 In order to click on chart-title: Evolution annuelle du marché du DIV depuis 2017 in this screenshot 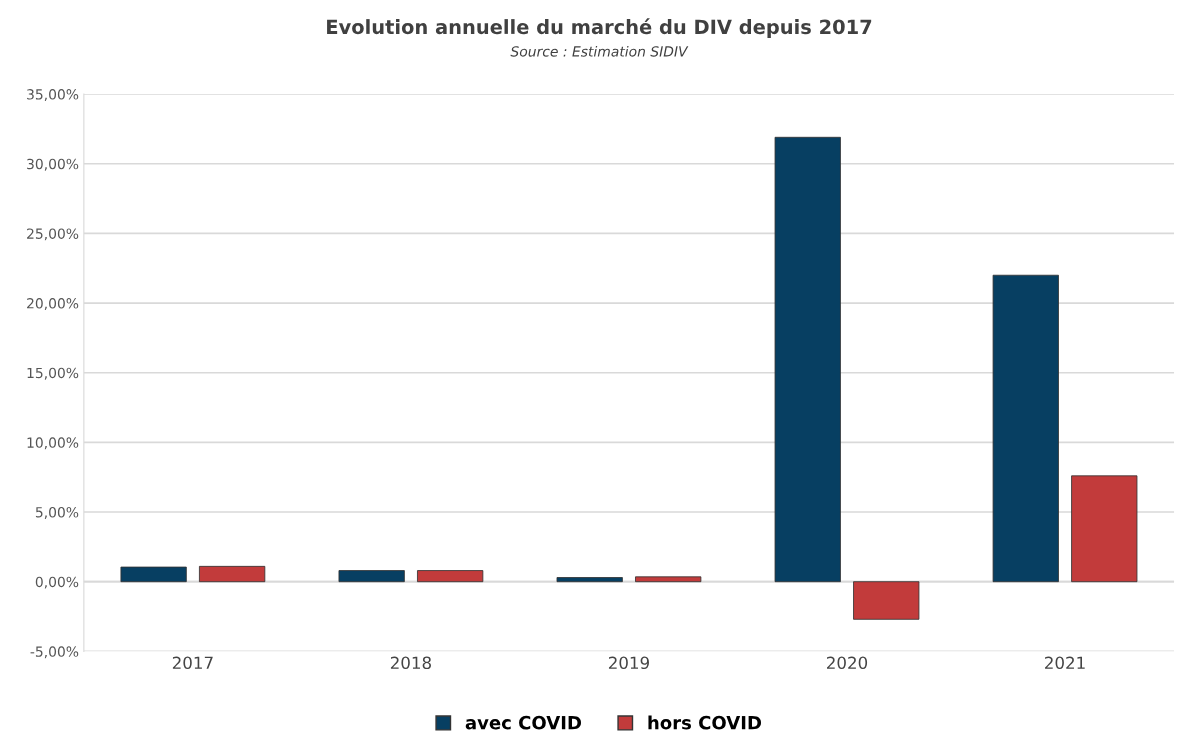, I will do `click(599, 28)`.